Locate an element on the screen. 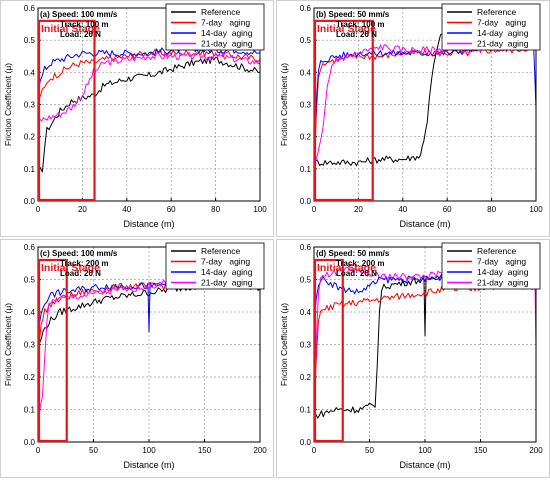 This screenshot has width=550, height=483. condition-text-0: (c) Speed: 100 mm/s is located at coordinates (79, 253).